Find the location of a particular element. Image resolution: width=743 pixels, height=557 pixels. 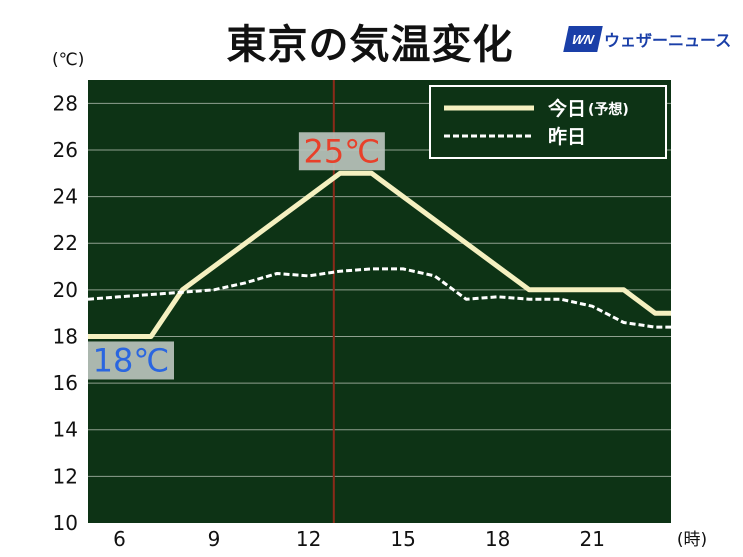

yesterday-series-line is located at coordinates (379, 298).